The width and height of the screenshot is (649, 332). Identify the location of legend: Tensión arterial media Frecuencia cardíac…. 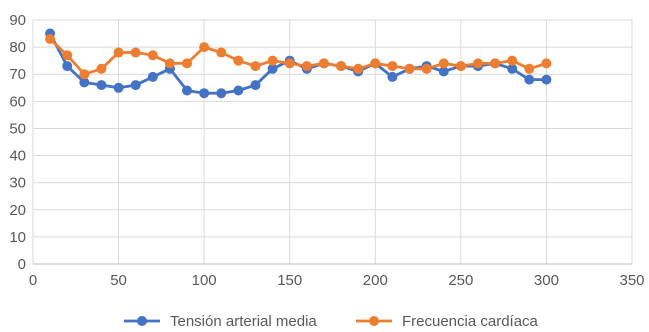
(331, 321).